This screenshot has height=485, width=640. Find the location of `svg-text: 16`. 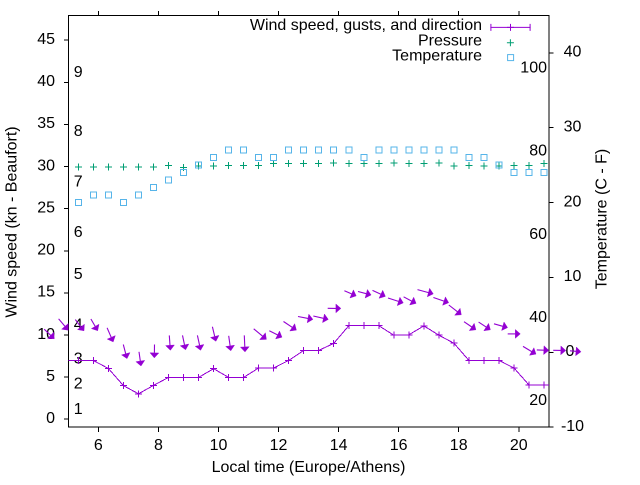

svg-text: 16 is located at coordinates (399, 445).